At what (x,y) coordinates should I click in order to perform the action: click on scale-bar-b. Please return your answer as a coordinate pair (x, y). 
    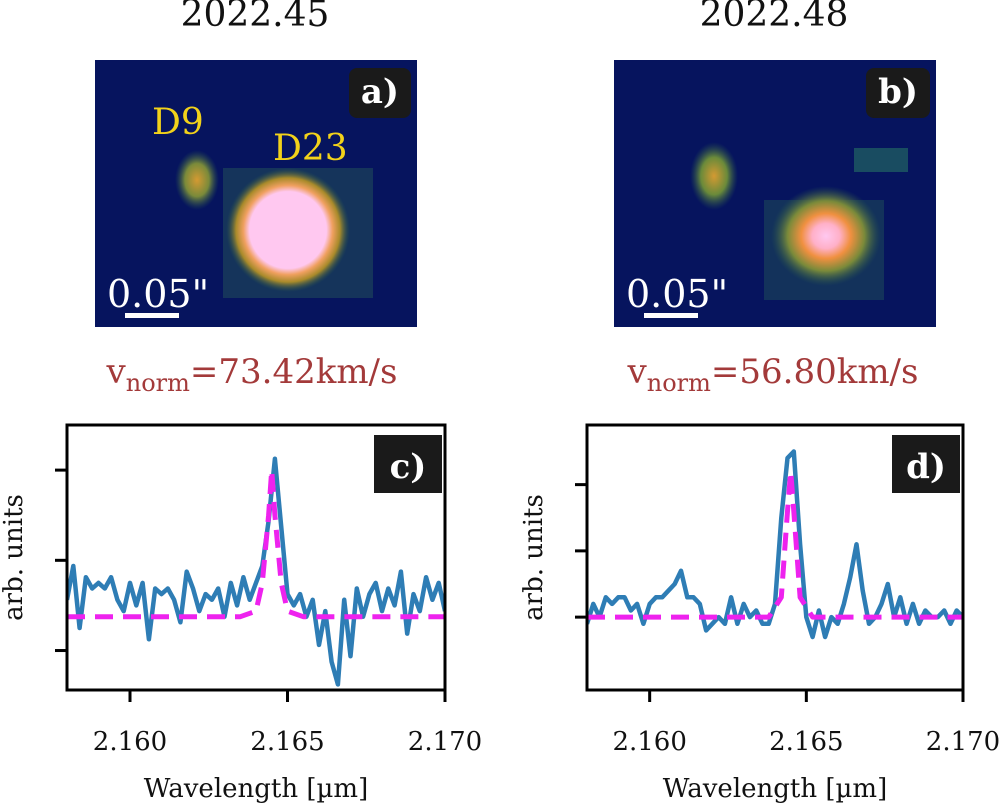
    Looking at the image, I should click on (671, 315).